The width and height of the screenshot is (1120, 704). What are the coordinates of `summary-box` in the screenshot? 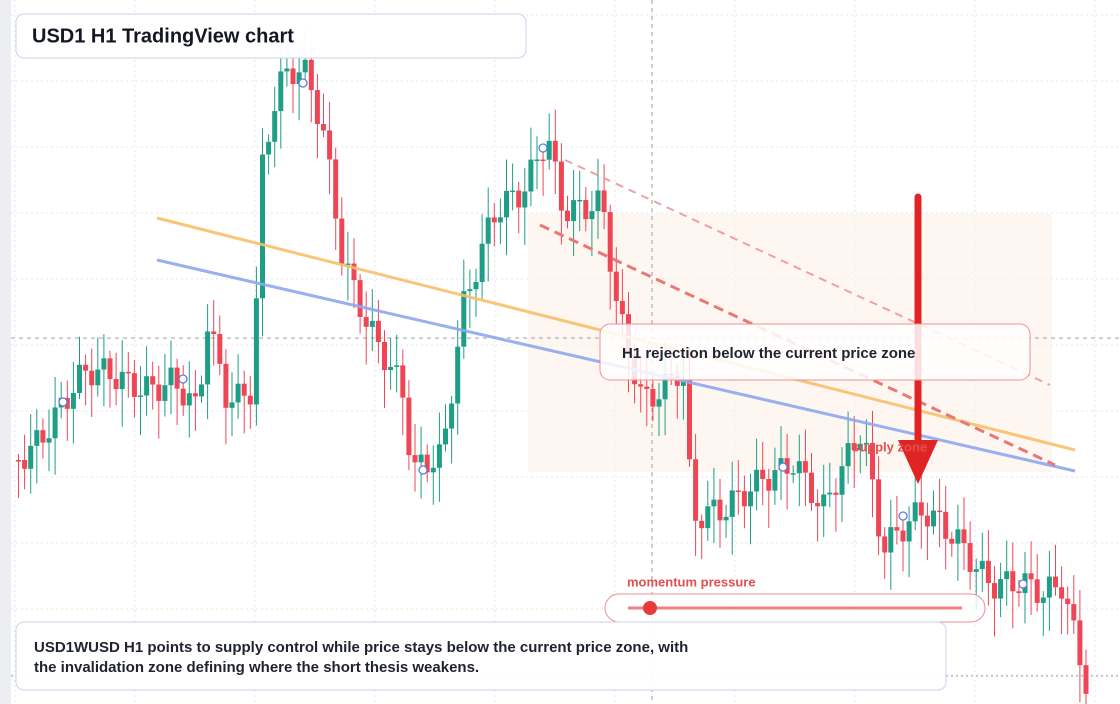 It's located at (481, 656).